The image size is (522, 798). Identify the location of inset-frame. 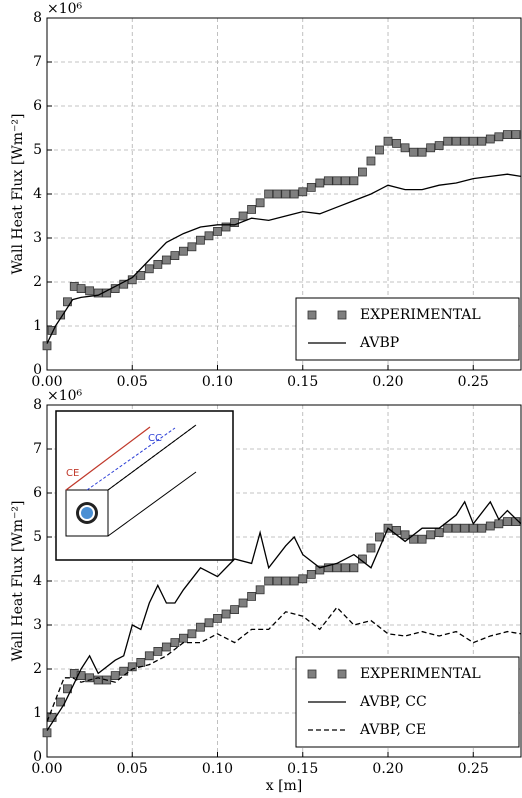
(144, 485).